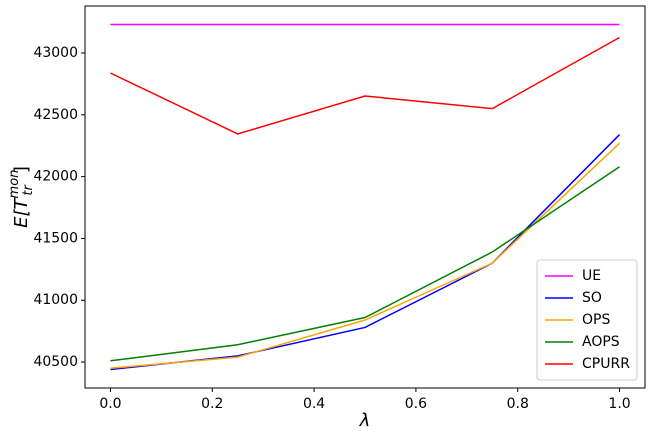  I want to click on y-label-sup: mon, so click(14, 184).